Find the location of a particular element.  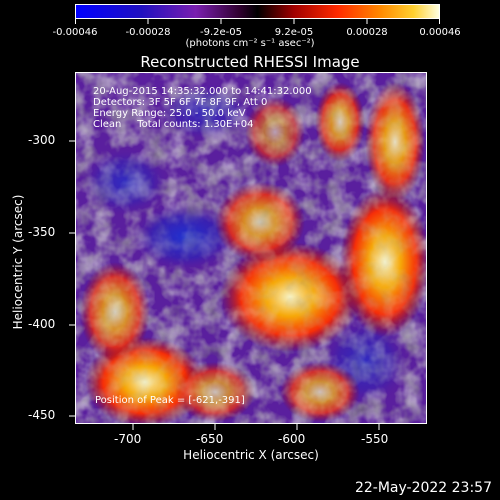

colorbar is located at coordinates (257, 11).